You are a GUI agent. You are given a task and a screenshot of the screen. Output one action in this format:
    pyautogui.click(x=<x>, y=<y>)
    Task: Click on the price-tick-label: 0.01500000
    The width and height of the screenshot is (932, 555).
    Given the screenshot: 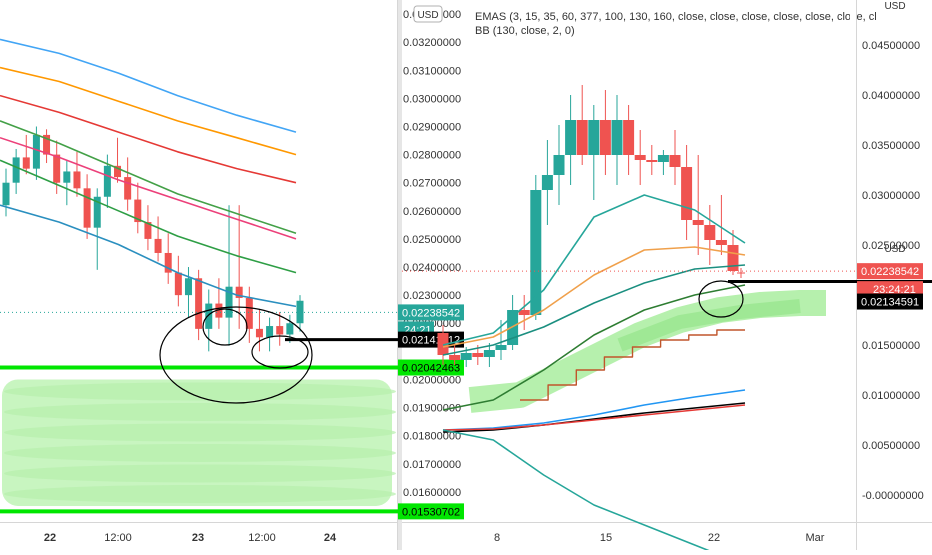 What is the action you would take?
    pyautogui.click(x=891, y=346)
    